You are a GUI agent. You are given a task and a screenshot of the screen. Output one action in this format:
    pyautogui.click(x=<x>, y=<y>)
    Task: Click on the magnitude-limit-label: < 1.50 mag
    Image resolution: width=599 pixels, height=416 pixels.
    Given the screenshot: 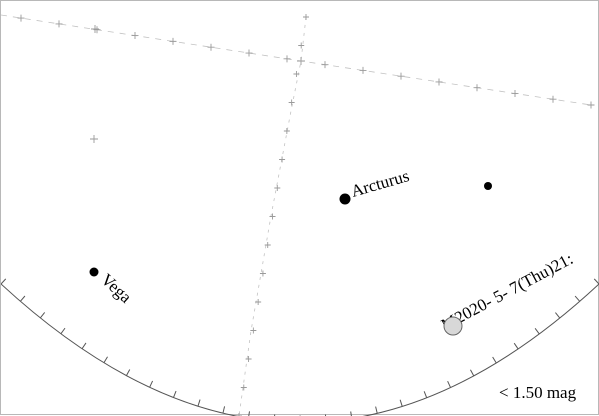 What is the action you would take?
    pyautogui.click(x=538, y=392)
    